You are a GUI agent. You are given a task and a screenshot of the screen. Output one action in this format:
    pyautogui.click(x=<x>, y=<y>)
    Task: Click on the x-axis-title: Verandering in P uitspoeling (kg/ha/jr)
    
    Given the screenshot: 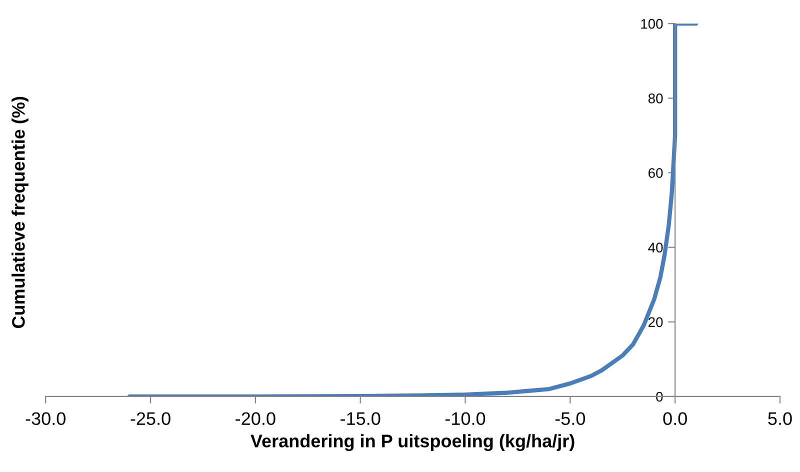 What is the action you would take?
    pyautogui.click(x=412, y=443)
    